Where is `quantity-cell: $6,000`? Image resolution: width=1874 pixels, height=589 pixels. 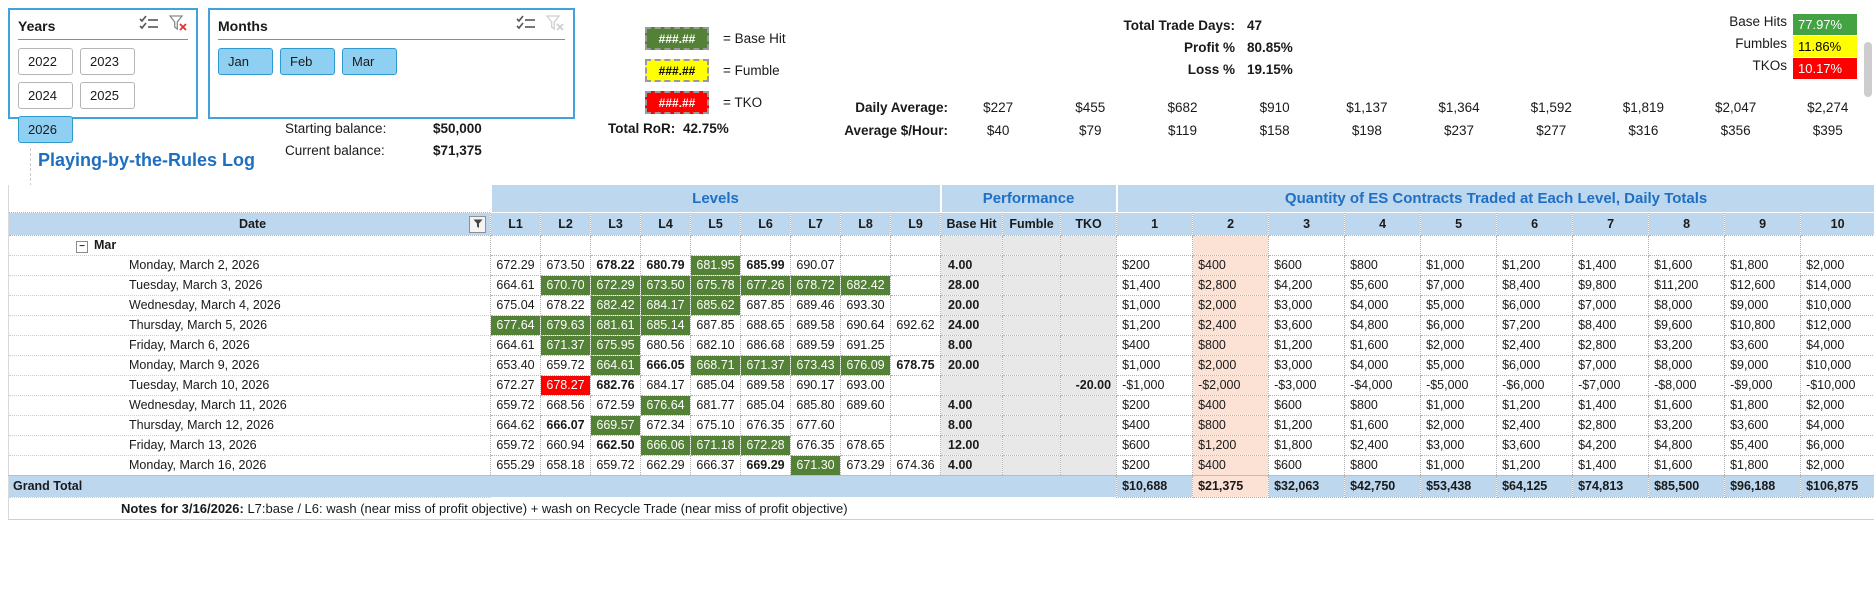 quantity-cell: $6,000 is located at coordinates (1459, 325).